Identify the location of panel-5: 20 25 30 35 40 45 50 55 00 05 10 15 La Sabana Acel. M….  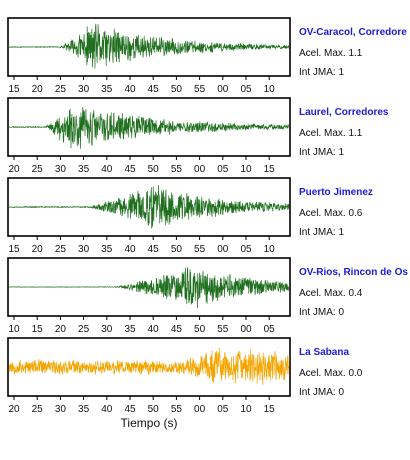
(185, 376).